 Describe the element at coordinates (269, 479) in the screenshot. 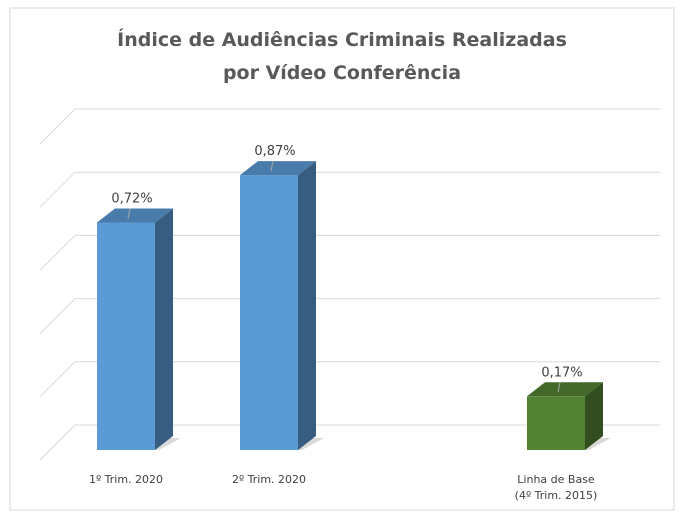

I see `x-tick-label: 2º Trim. 2020` at that location.